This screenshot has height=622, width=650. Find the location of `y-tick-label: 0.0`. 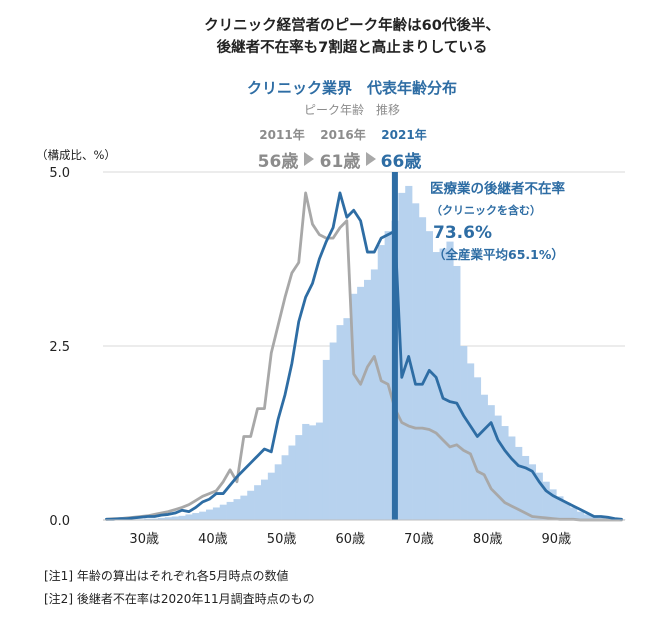

y-tick-label: 0.0 is located at coordinates (59, 521).